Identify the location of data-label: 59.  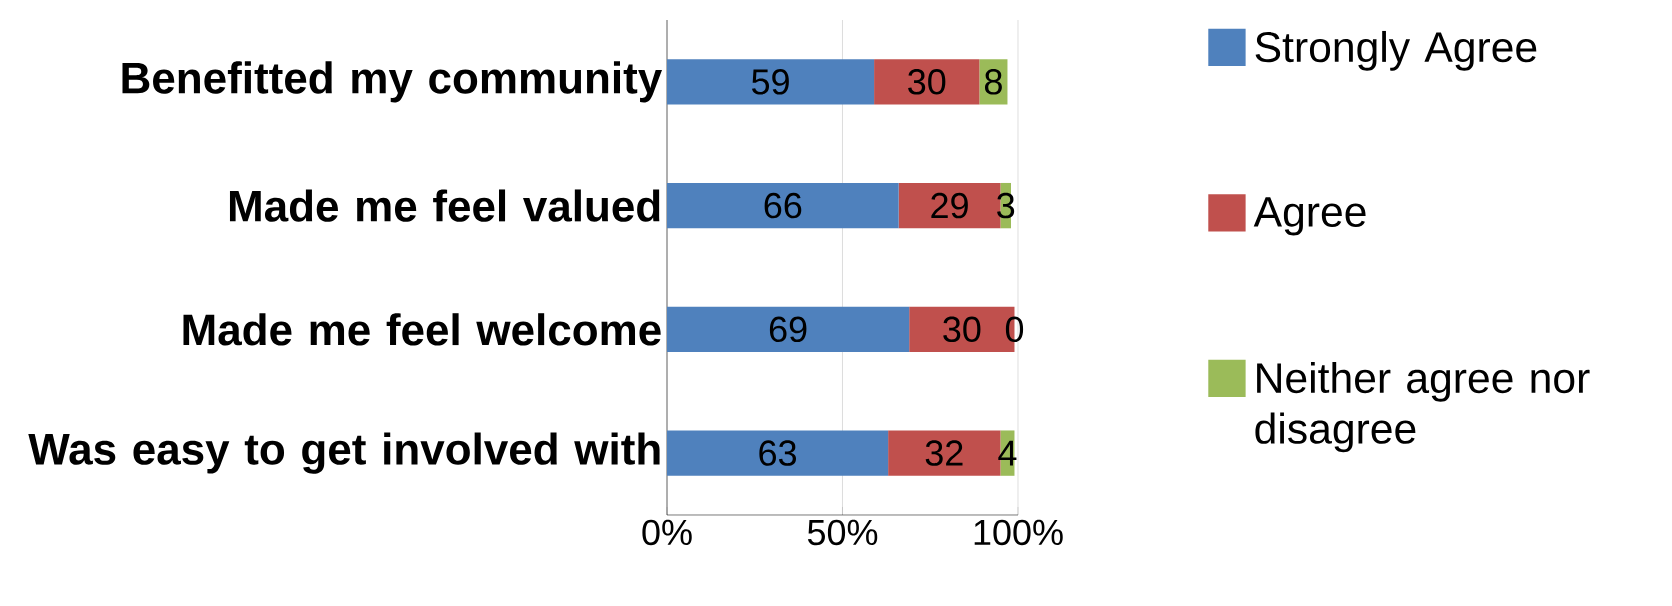
(770, 82).